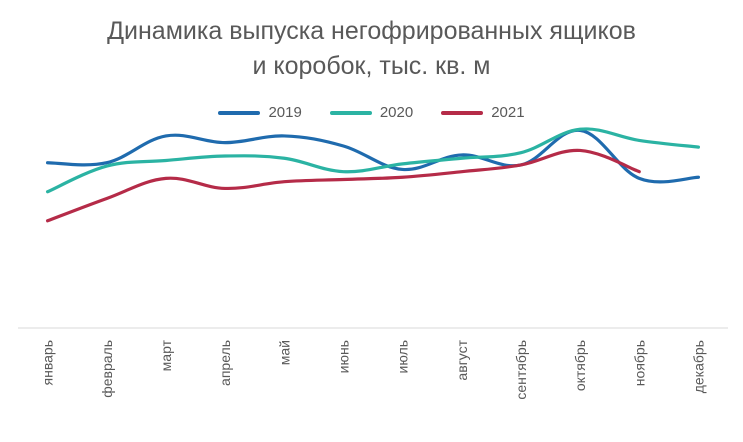 This screenshot has height=442, width=743. What do you see at coordinates (580, 365) in the screenshot?
I see `x-tick-label: октябрь` at bounding box center [580, 365].